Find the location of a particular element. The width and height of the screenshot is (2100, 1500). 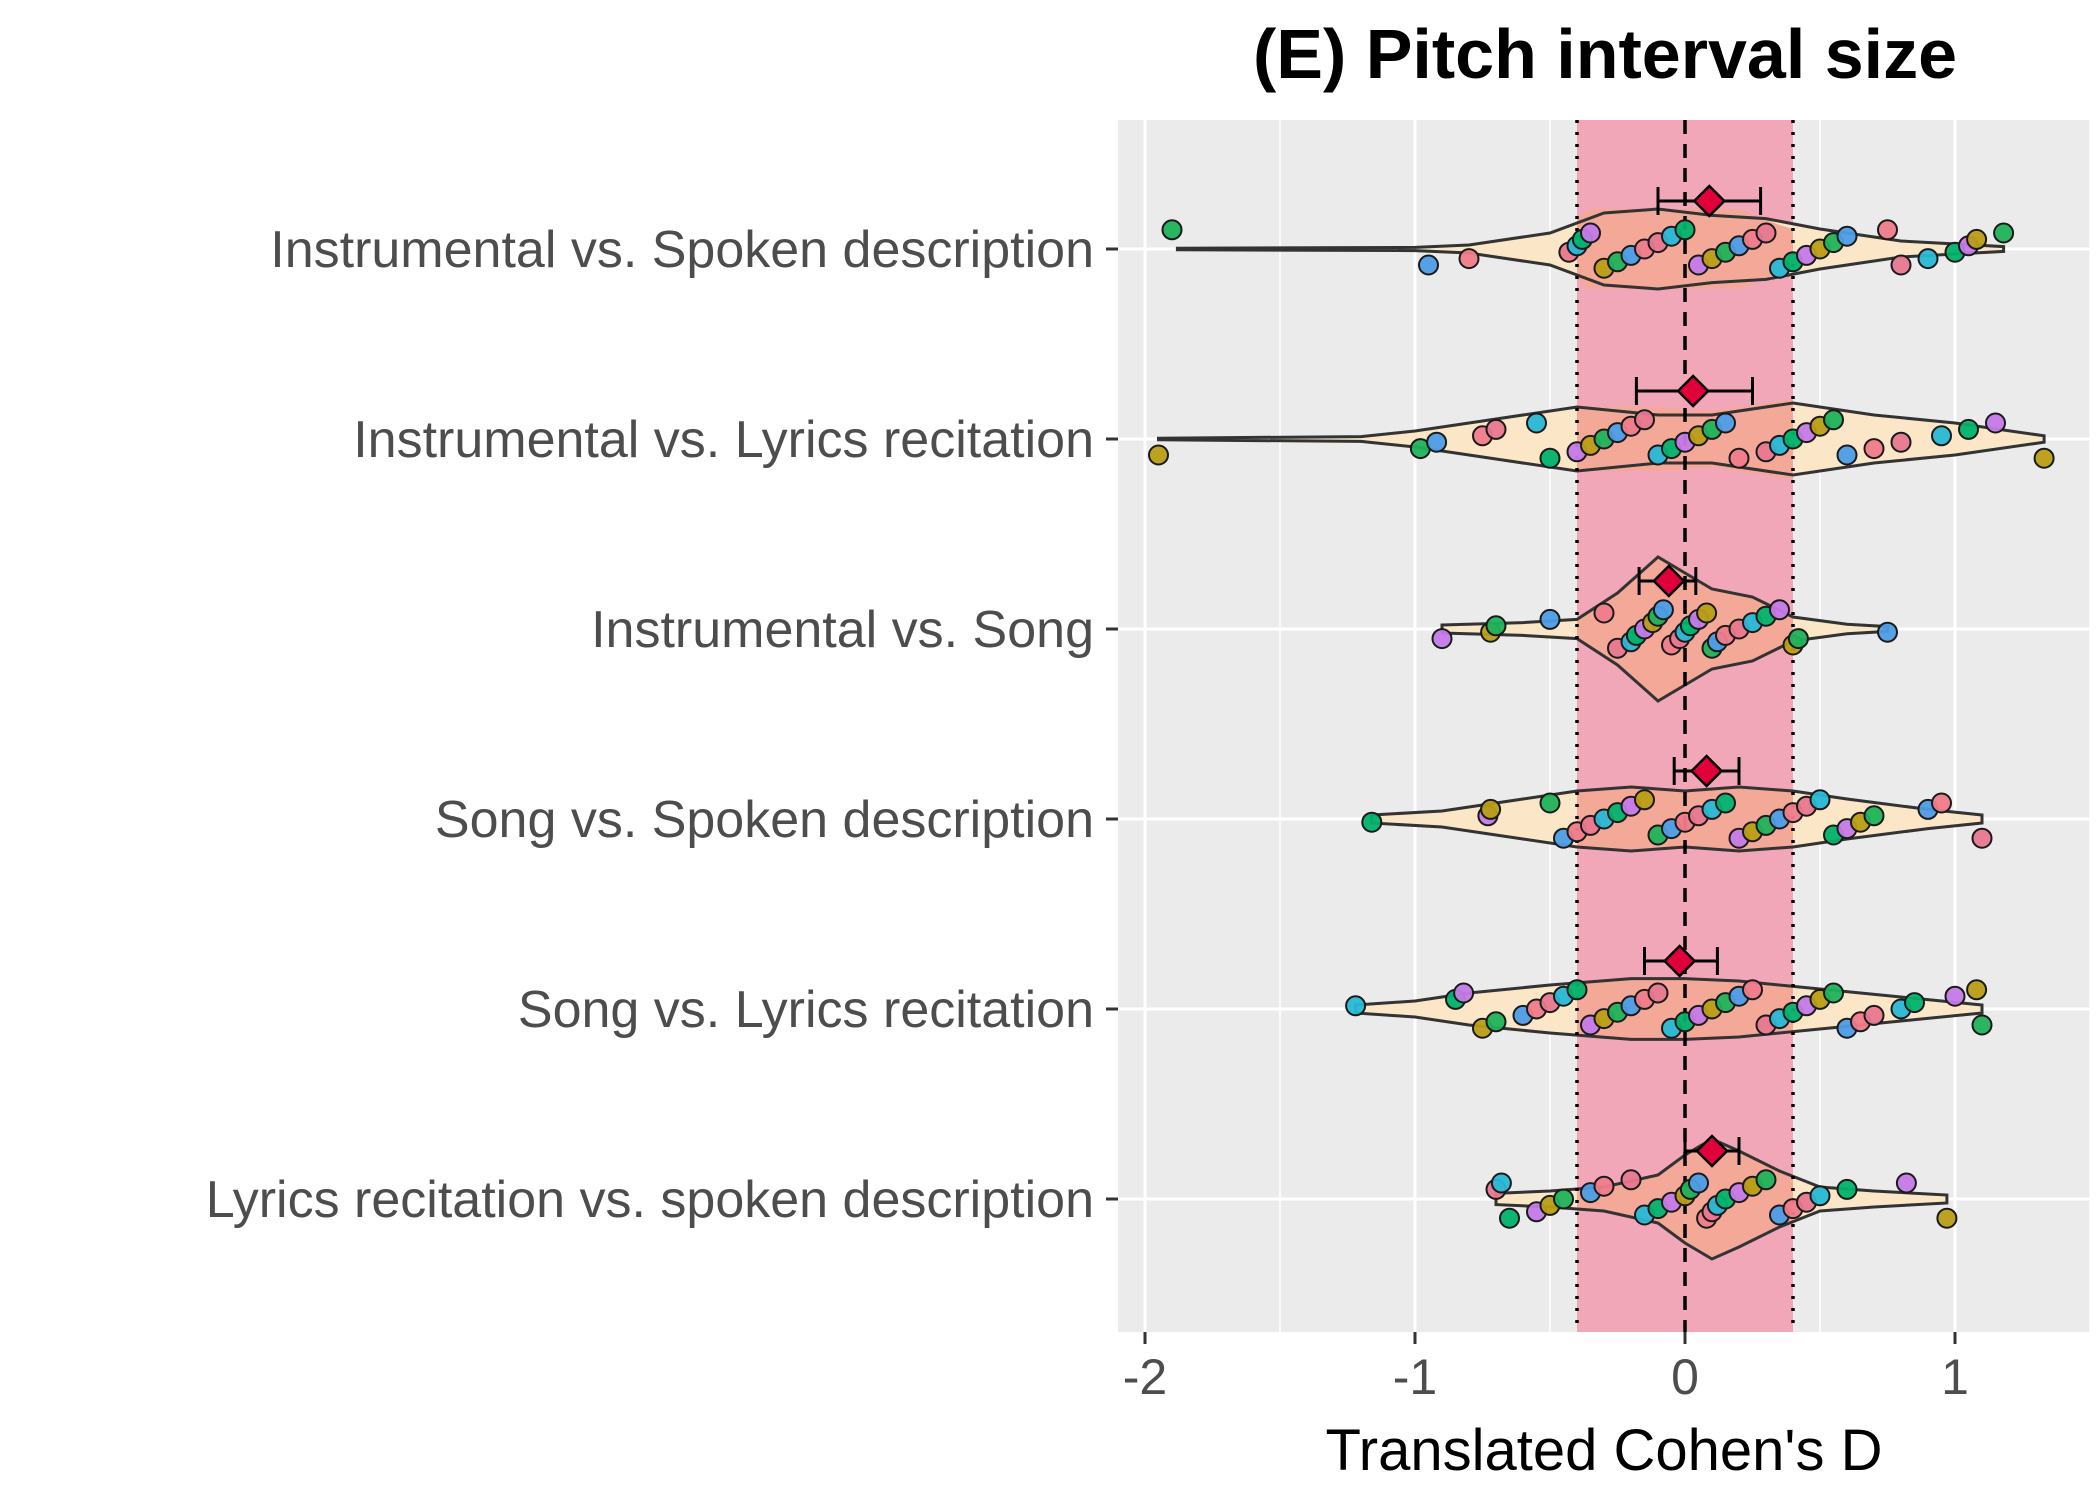

x-tick-label: -2 is located at coordinates (1145, 1377).